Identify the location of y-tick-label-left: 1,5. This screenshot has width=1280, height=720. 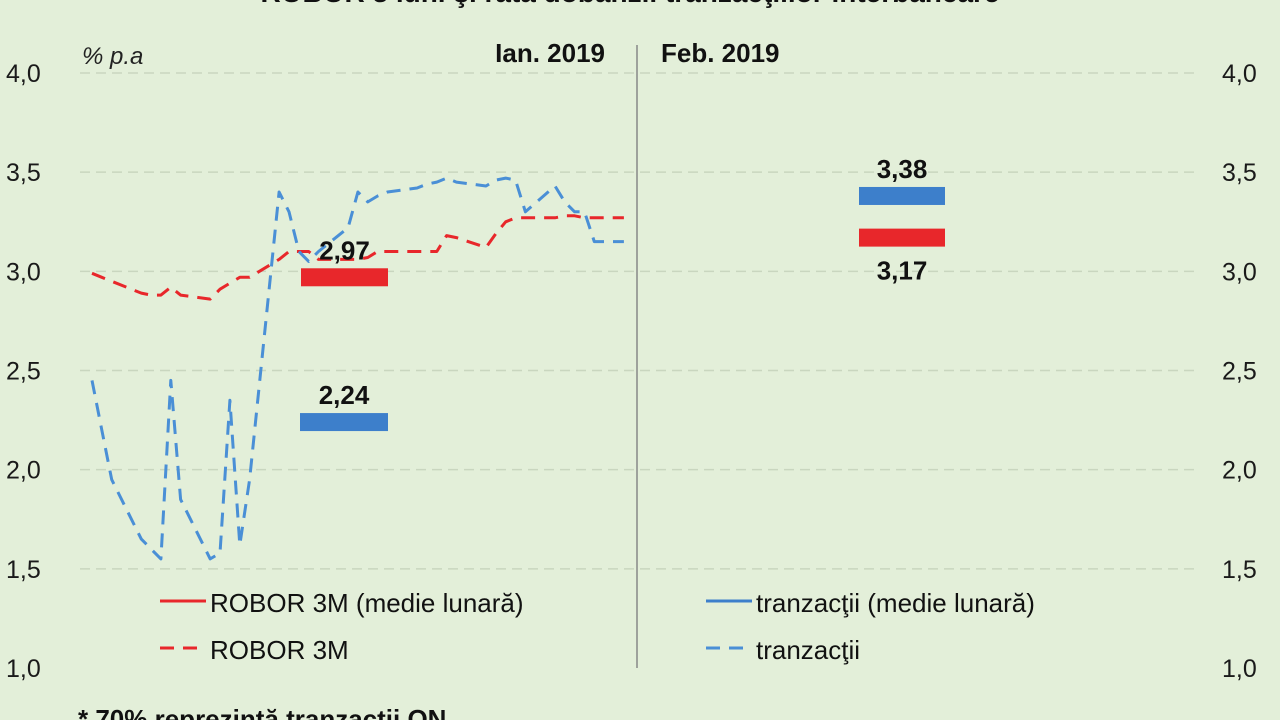
(23, 570).